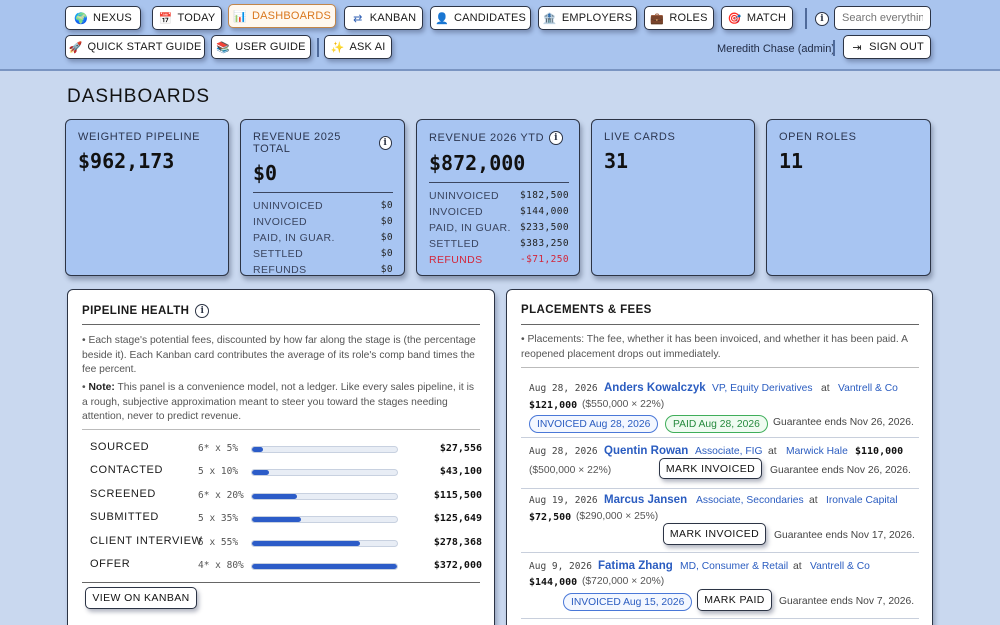  What do you see at coordinates (716, 424) in the screenshot?
I see `paid-badge: PAID Aug 28, 2026` at bounding box center [716, 424].